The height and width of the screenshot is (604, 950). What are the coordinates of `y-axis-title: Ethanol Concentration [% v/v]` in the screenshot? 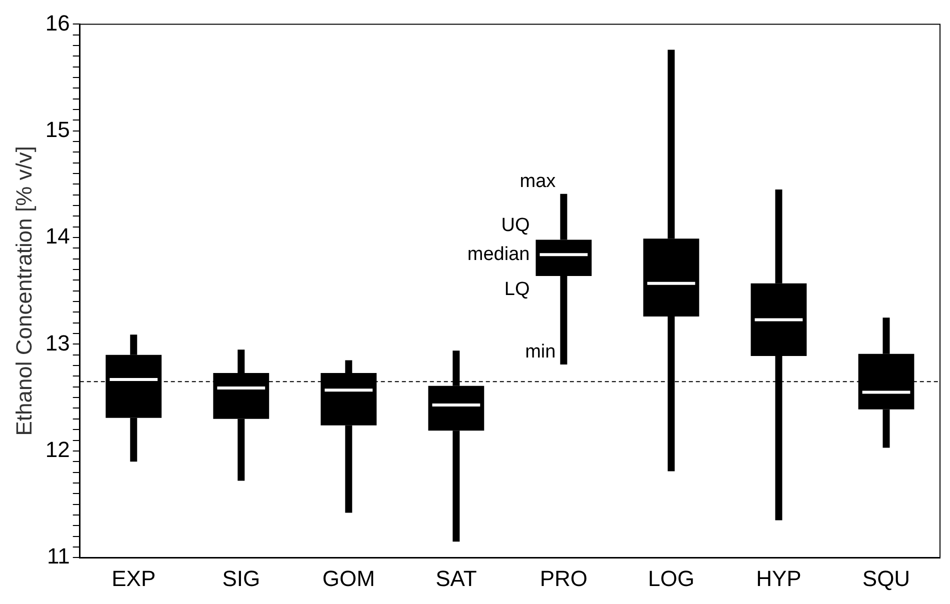 It's located at (23, 291).